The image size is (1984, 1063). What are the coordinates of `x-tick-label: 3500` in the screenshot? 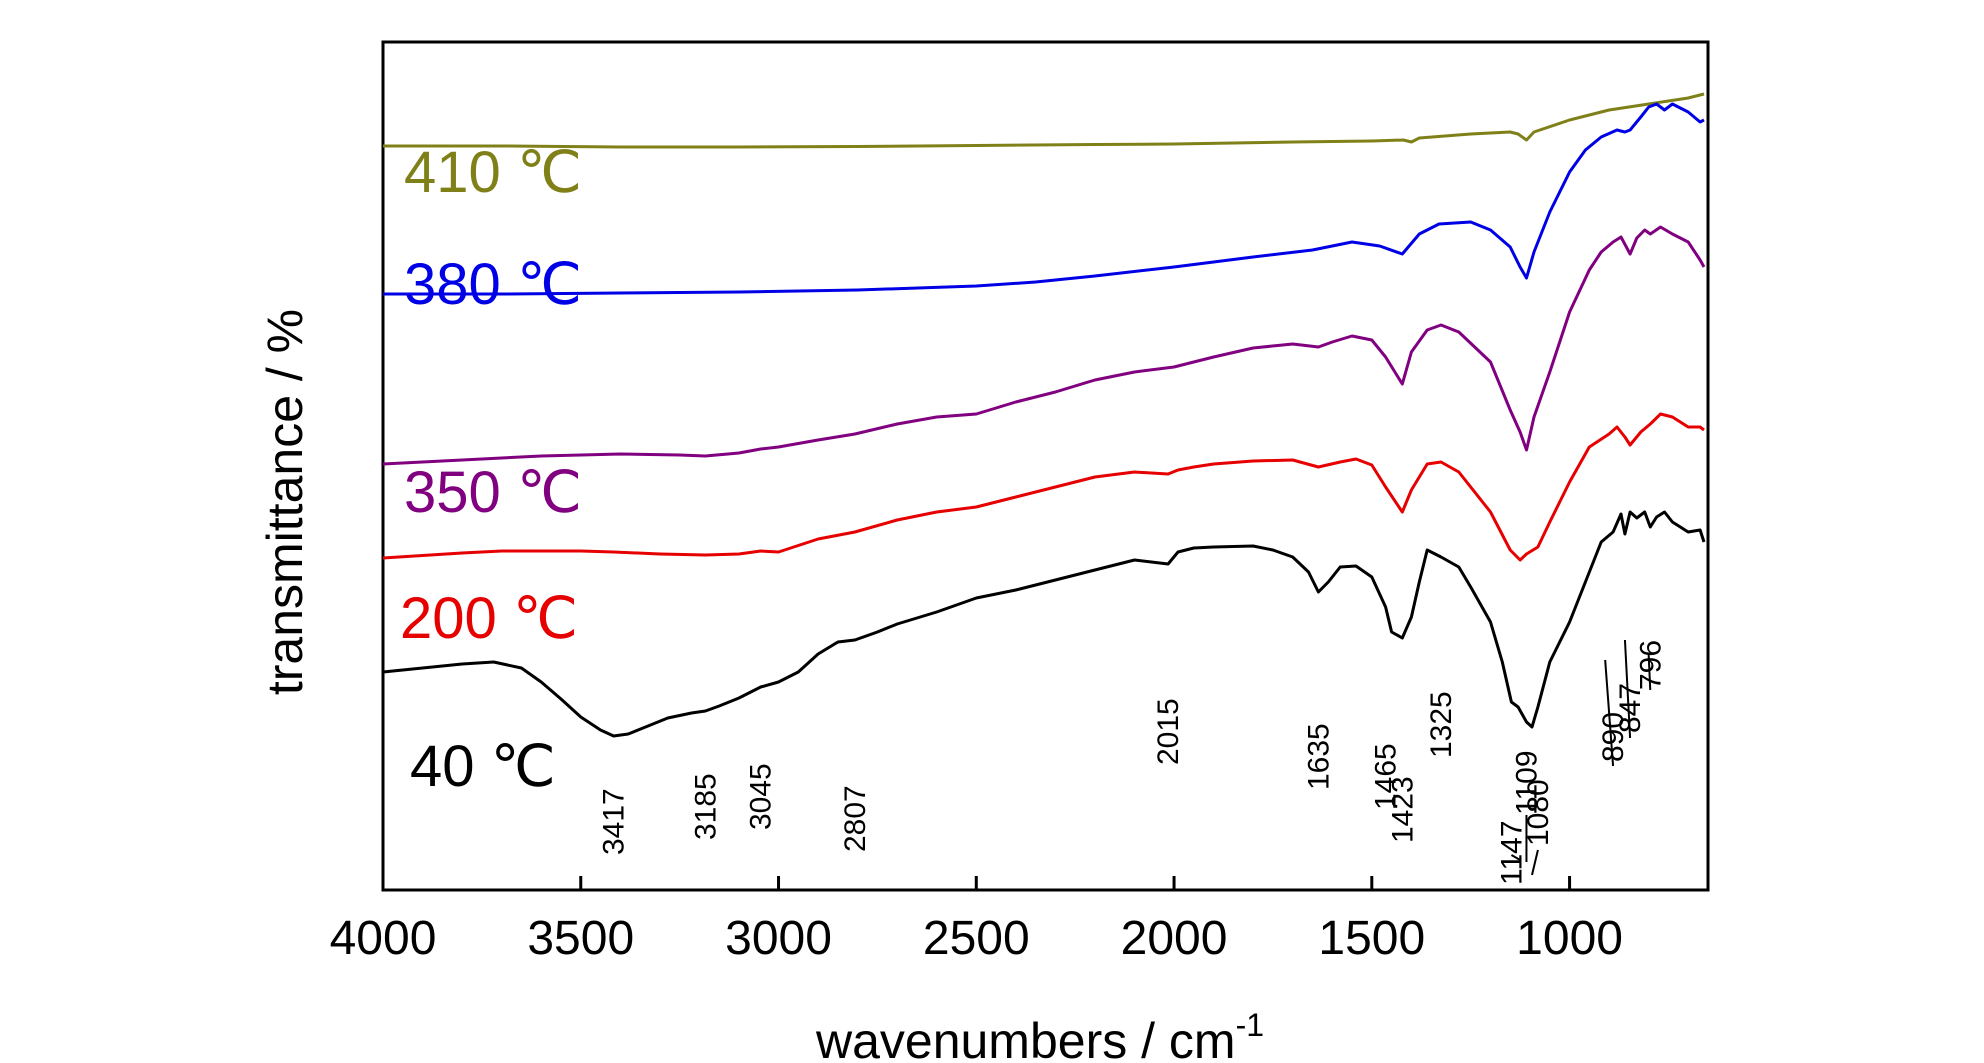 It's located at (580, 938).